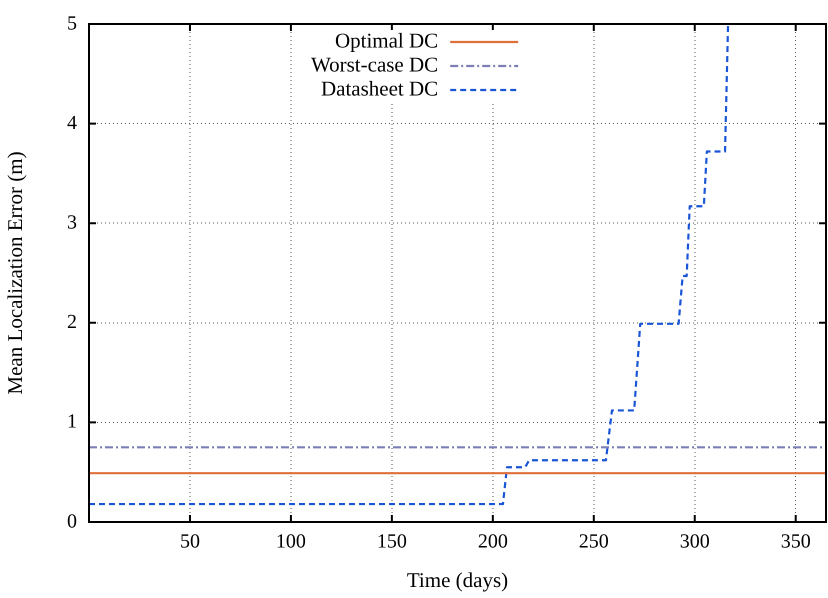 The width and height of the screenshot is (828, 598). What do you see at coordinates (72, 521) in the screenshot?
I see `y-tick-label: 0` at bounding box center [72, 521].